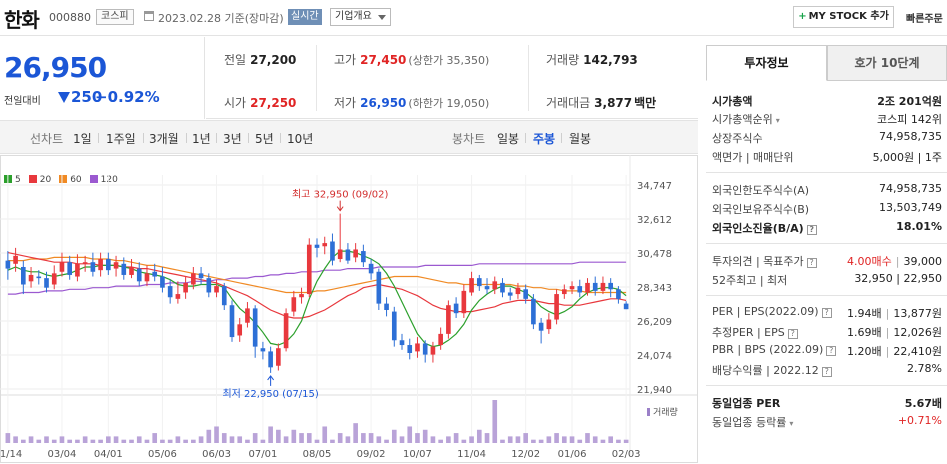 The image size is (947, 464). Describe the element at coordinates (869, 261) in the screenshot. I see `opinion-rating: 4.00매수` at that location.